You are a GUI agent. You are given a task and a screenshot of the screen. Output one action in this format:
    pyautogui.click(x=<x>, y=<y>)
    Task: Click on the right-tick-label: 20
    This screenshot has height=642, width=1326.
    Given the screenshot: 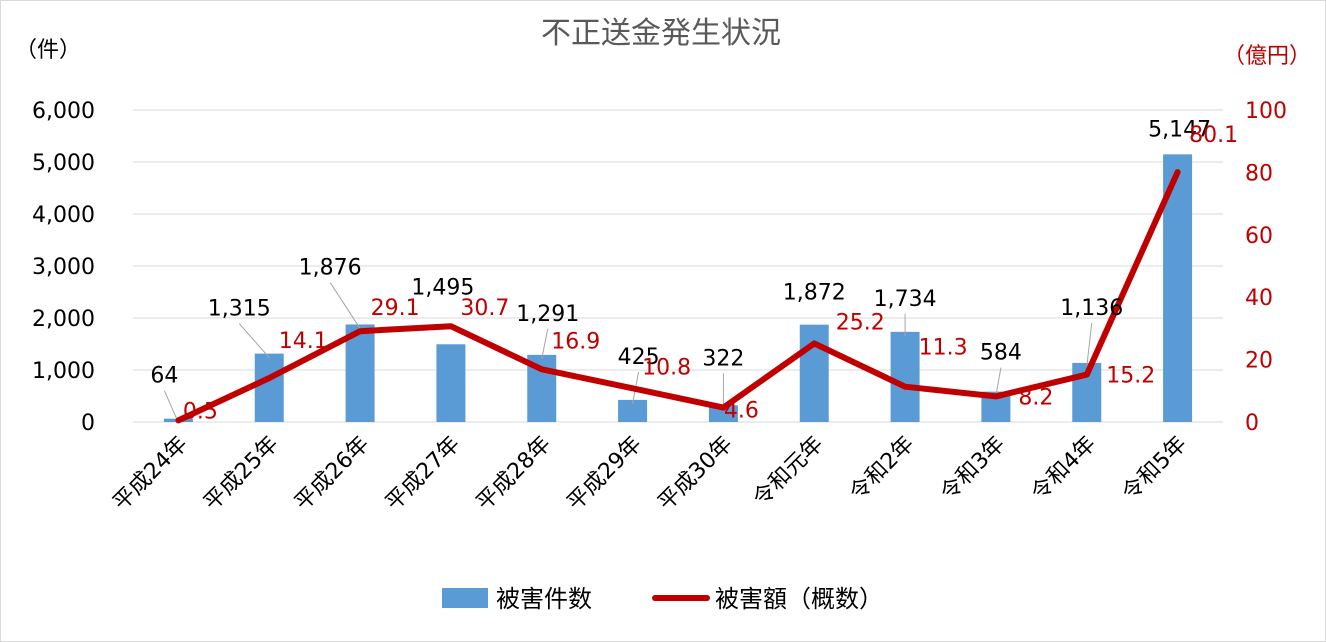 What is the action you would take?
    pyautogui.click(x=1259, y=361)
    